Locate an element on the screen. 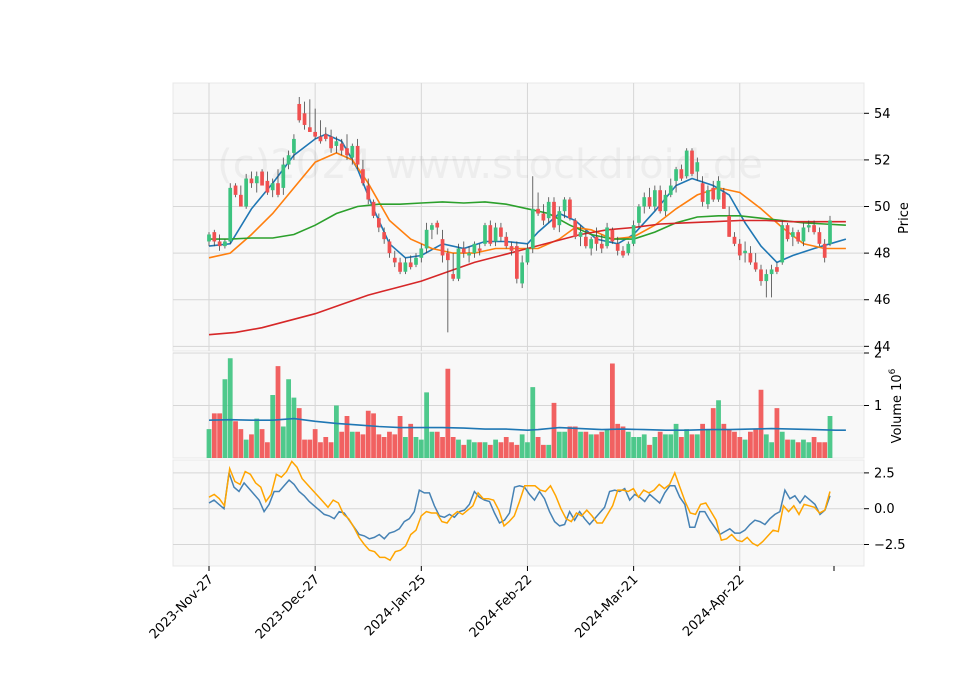 The width and height of the screenshot is (960, 694). x-tick-label: 2024-Mar-21 is located at coordinates (606, 606).